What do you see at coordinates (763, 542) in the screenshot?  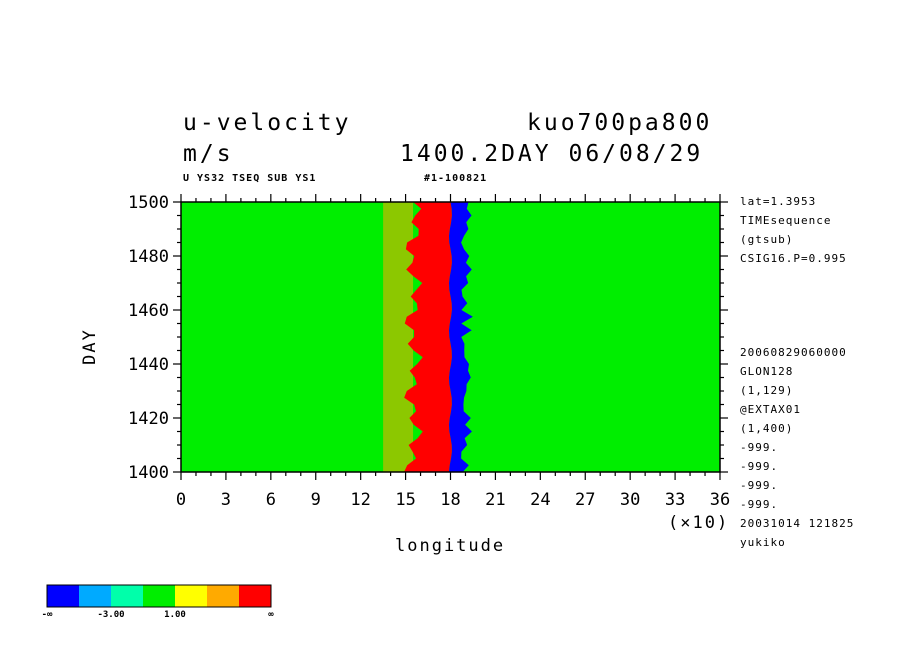 I see `side-info-line: yukiko` at bounding box center [763, 542].